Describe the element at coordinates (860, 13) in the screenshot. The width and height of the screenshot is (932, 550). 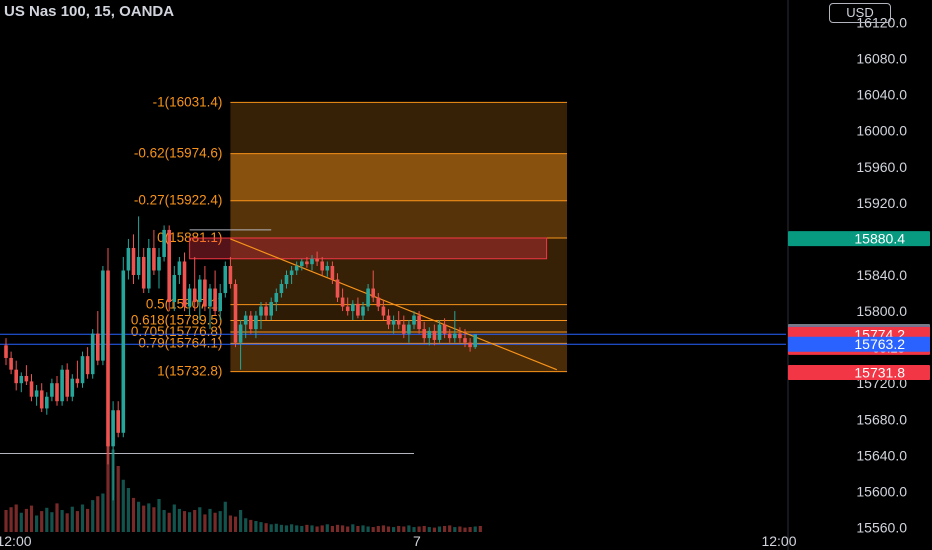
I see `currency-selector: USD` at that location.